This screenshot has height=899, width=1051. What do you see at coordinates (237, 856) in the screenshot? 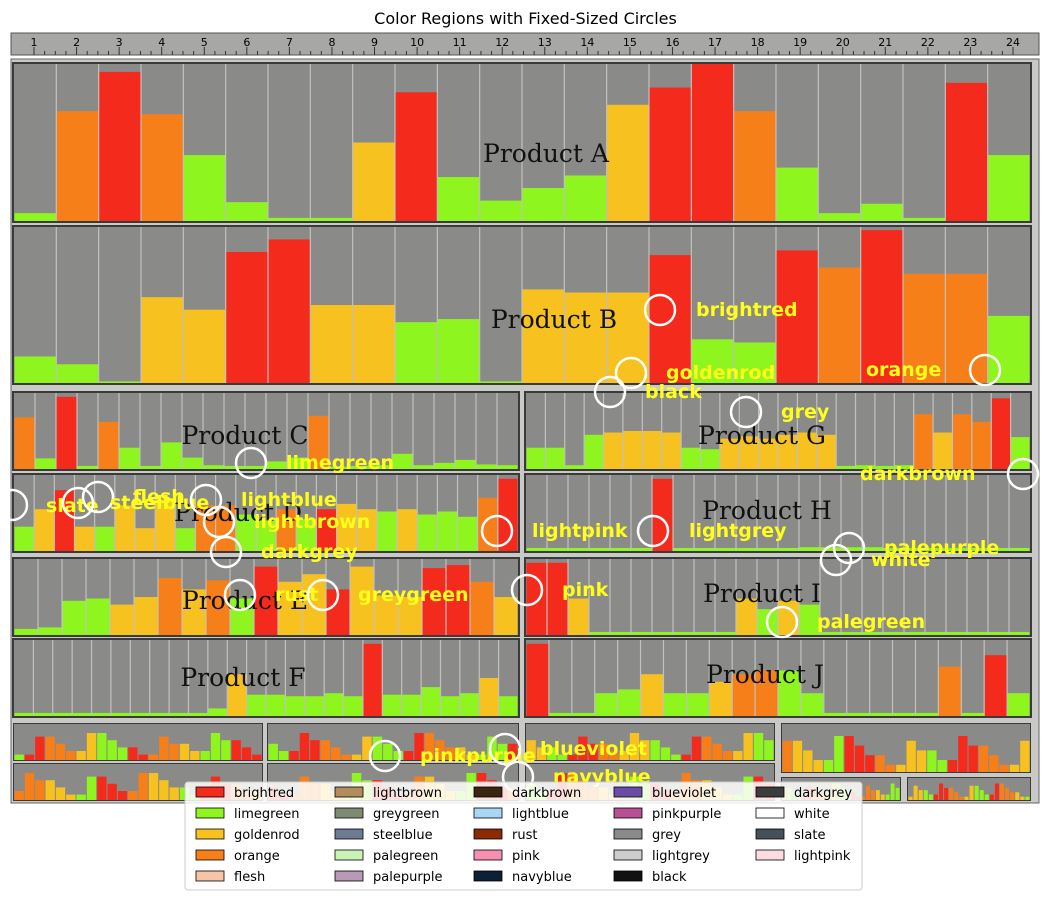
I see `legend-entry: orange` at bounding box center [237, 856].